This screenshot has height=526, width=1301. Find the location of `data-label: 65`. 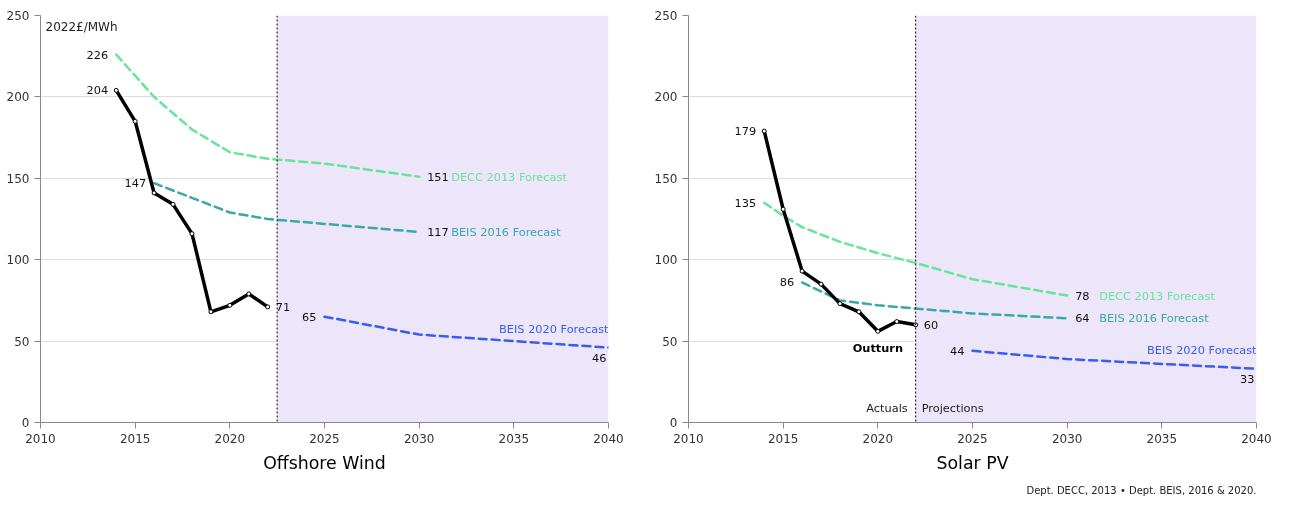

data-label: 65 is located at coordinates (309, 316).